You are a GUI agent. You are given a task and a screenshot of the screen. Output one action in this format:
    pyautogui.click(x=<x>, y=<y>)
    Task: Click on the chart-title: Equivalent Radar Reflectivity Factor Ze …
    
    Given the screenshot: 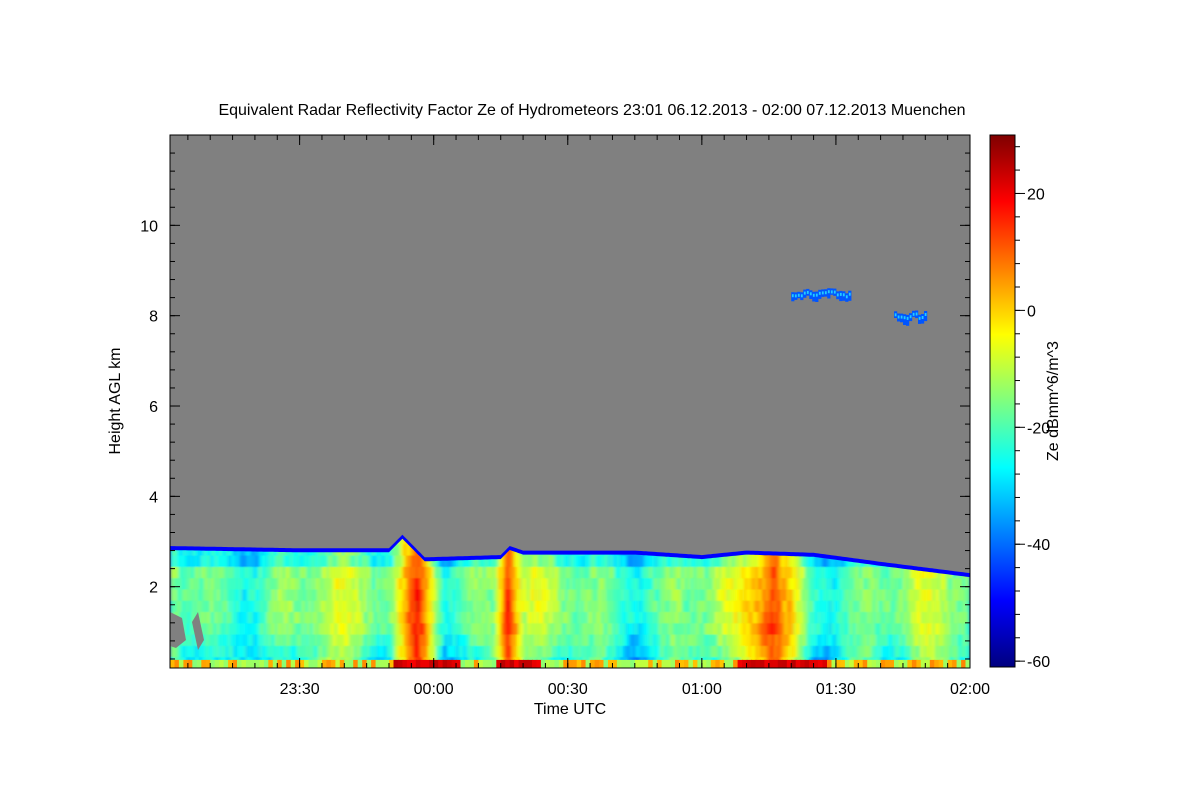 What is the action you would take?
    pyautogui.click(x=591, y=110)
    